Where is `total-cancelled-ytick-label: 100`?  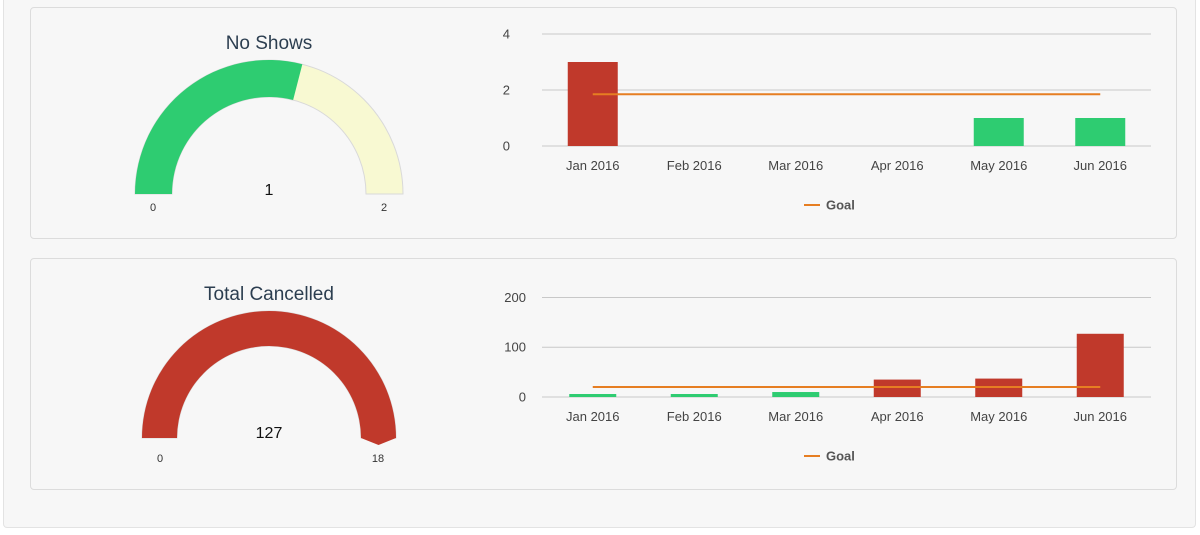 total-cancelled-ytick-label: 100 is located at coordinates (515, 347).